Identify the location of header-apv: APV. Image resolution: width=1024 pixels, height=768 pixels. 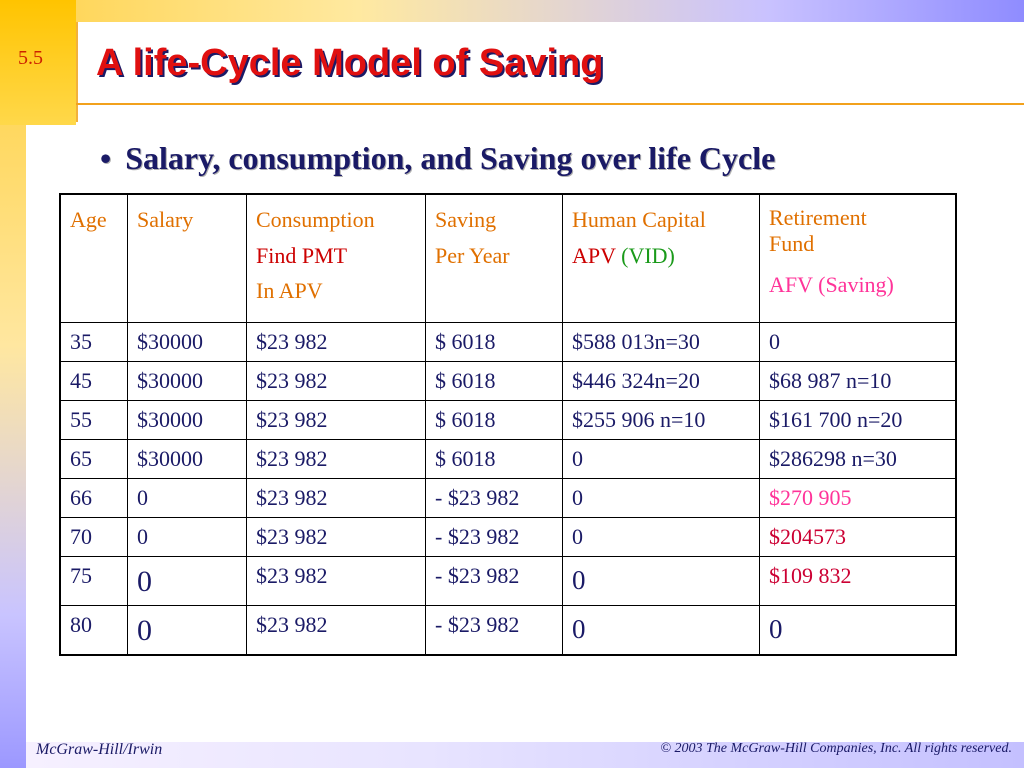
(594, 255).